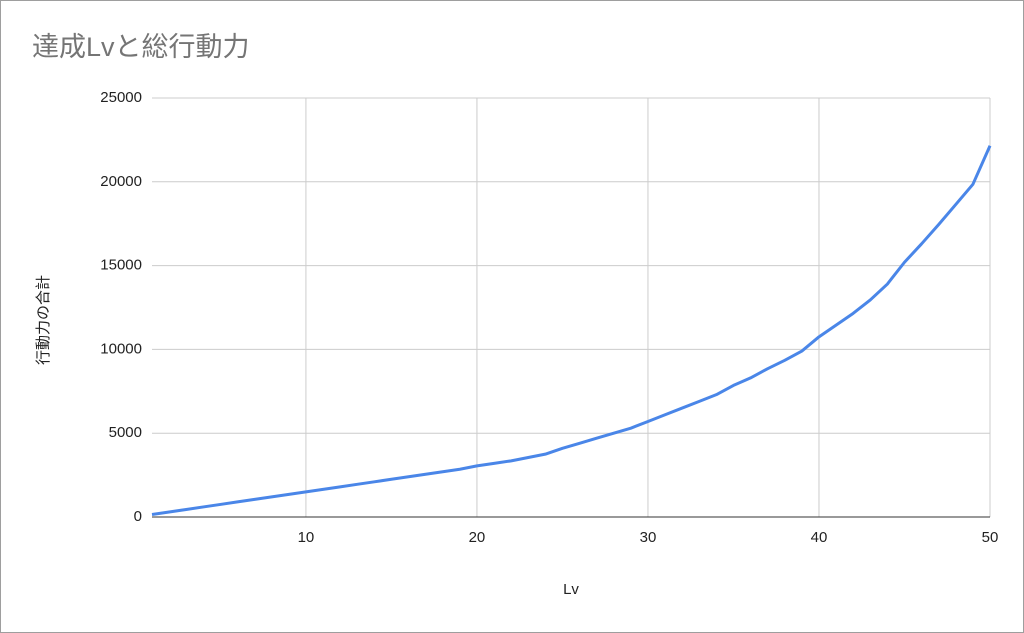 Image resolution: width=1024 pixels, height=633 pixels. I want to click on x-tick-label: 40, so click(819, 537).